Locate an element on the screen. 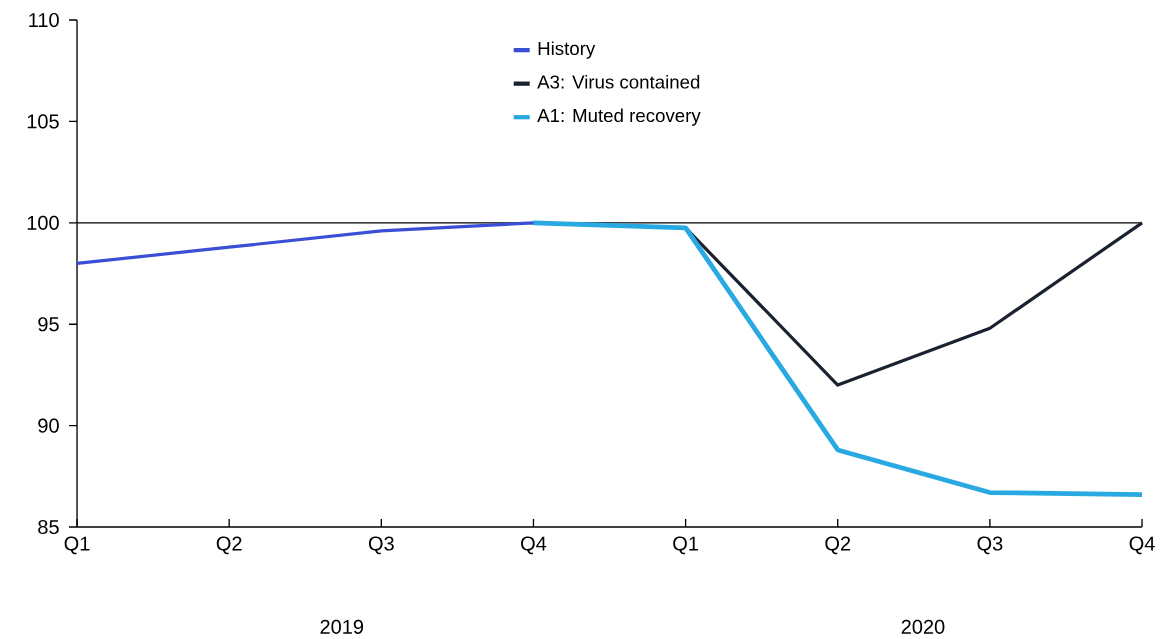  y-tick-label: 100 is located at coordinates (43, 222).